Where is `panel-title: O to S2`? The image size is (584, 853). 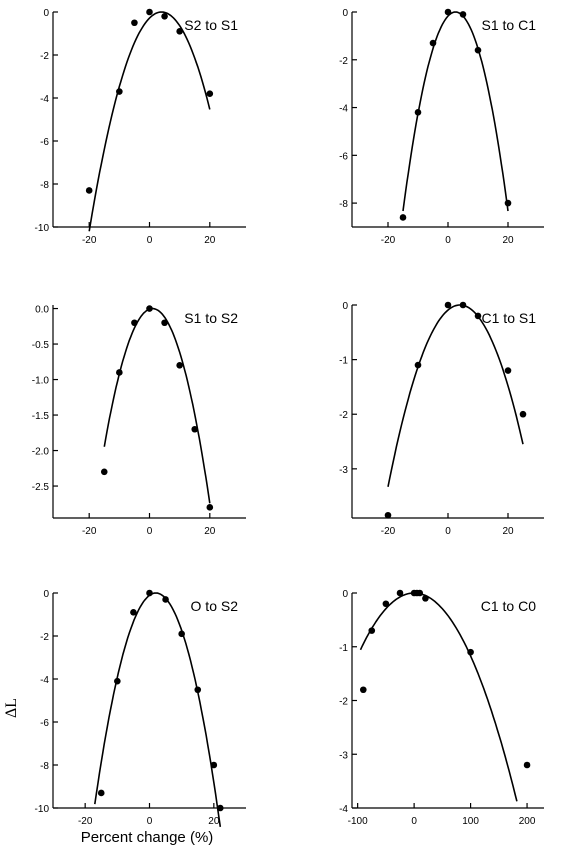
panel-title: O to S2 is located at coordinates (215, 606).